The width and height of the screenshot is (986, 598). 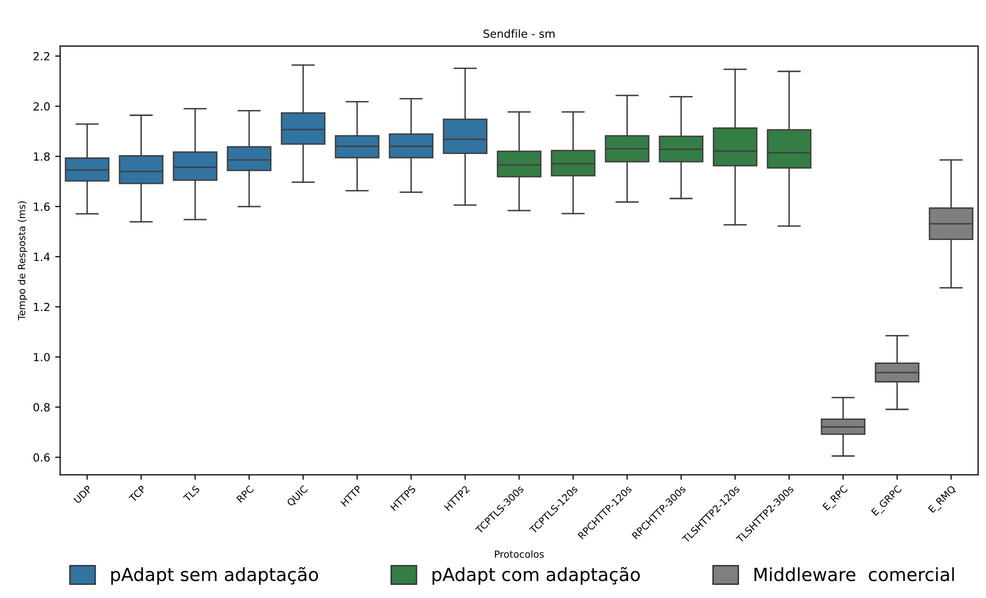 What do you see at coordinates (191, 493) in the screenshot?
I see `x-tick-label: TLS` at bounding box center [191, 493].